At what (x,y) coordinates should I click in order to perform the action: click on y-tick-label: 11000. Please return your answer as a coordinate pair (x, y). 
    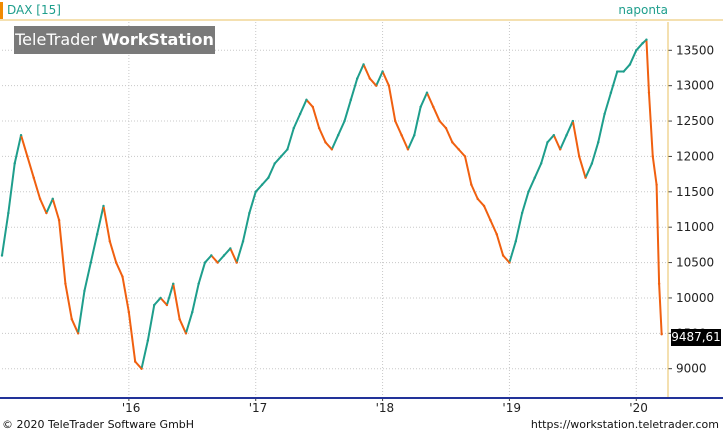
    Looking at the image, I should click on (695, 227).